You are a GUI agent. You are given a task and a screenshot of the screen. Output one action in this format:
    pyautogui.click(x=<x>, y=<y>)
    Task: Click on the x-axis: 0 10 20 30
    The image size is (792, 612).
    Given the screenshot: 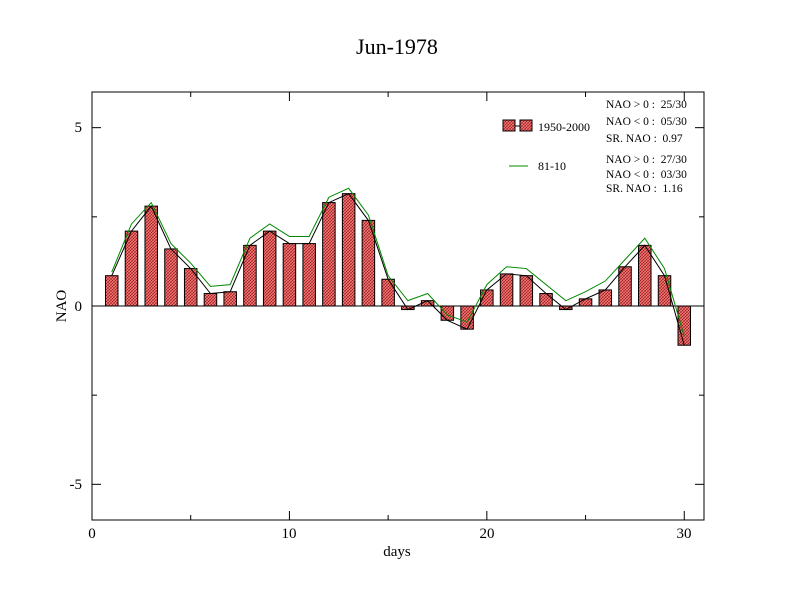 What is the action you would take?
    pyautogui.click(x=389, y=534)
    